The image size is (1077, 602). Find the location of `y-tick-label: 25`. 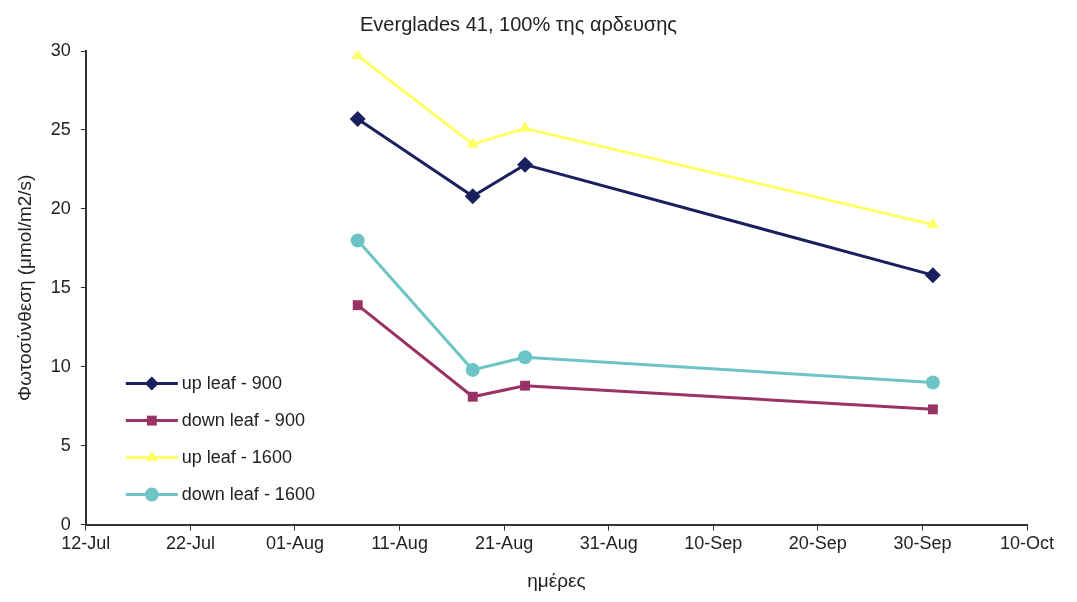

y-tick-label: 25 is located at coordinates (60, 128).